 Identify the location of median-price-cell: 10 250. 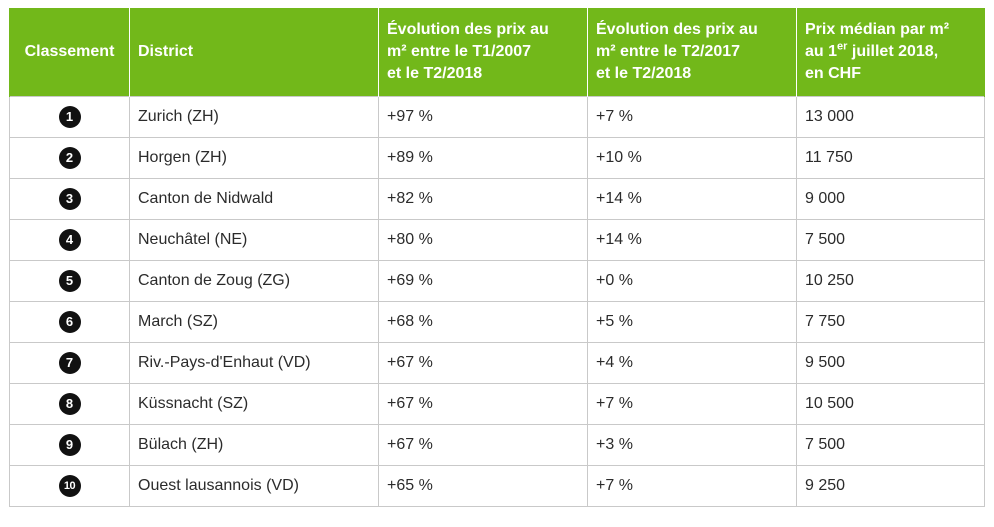
(890, 280).